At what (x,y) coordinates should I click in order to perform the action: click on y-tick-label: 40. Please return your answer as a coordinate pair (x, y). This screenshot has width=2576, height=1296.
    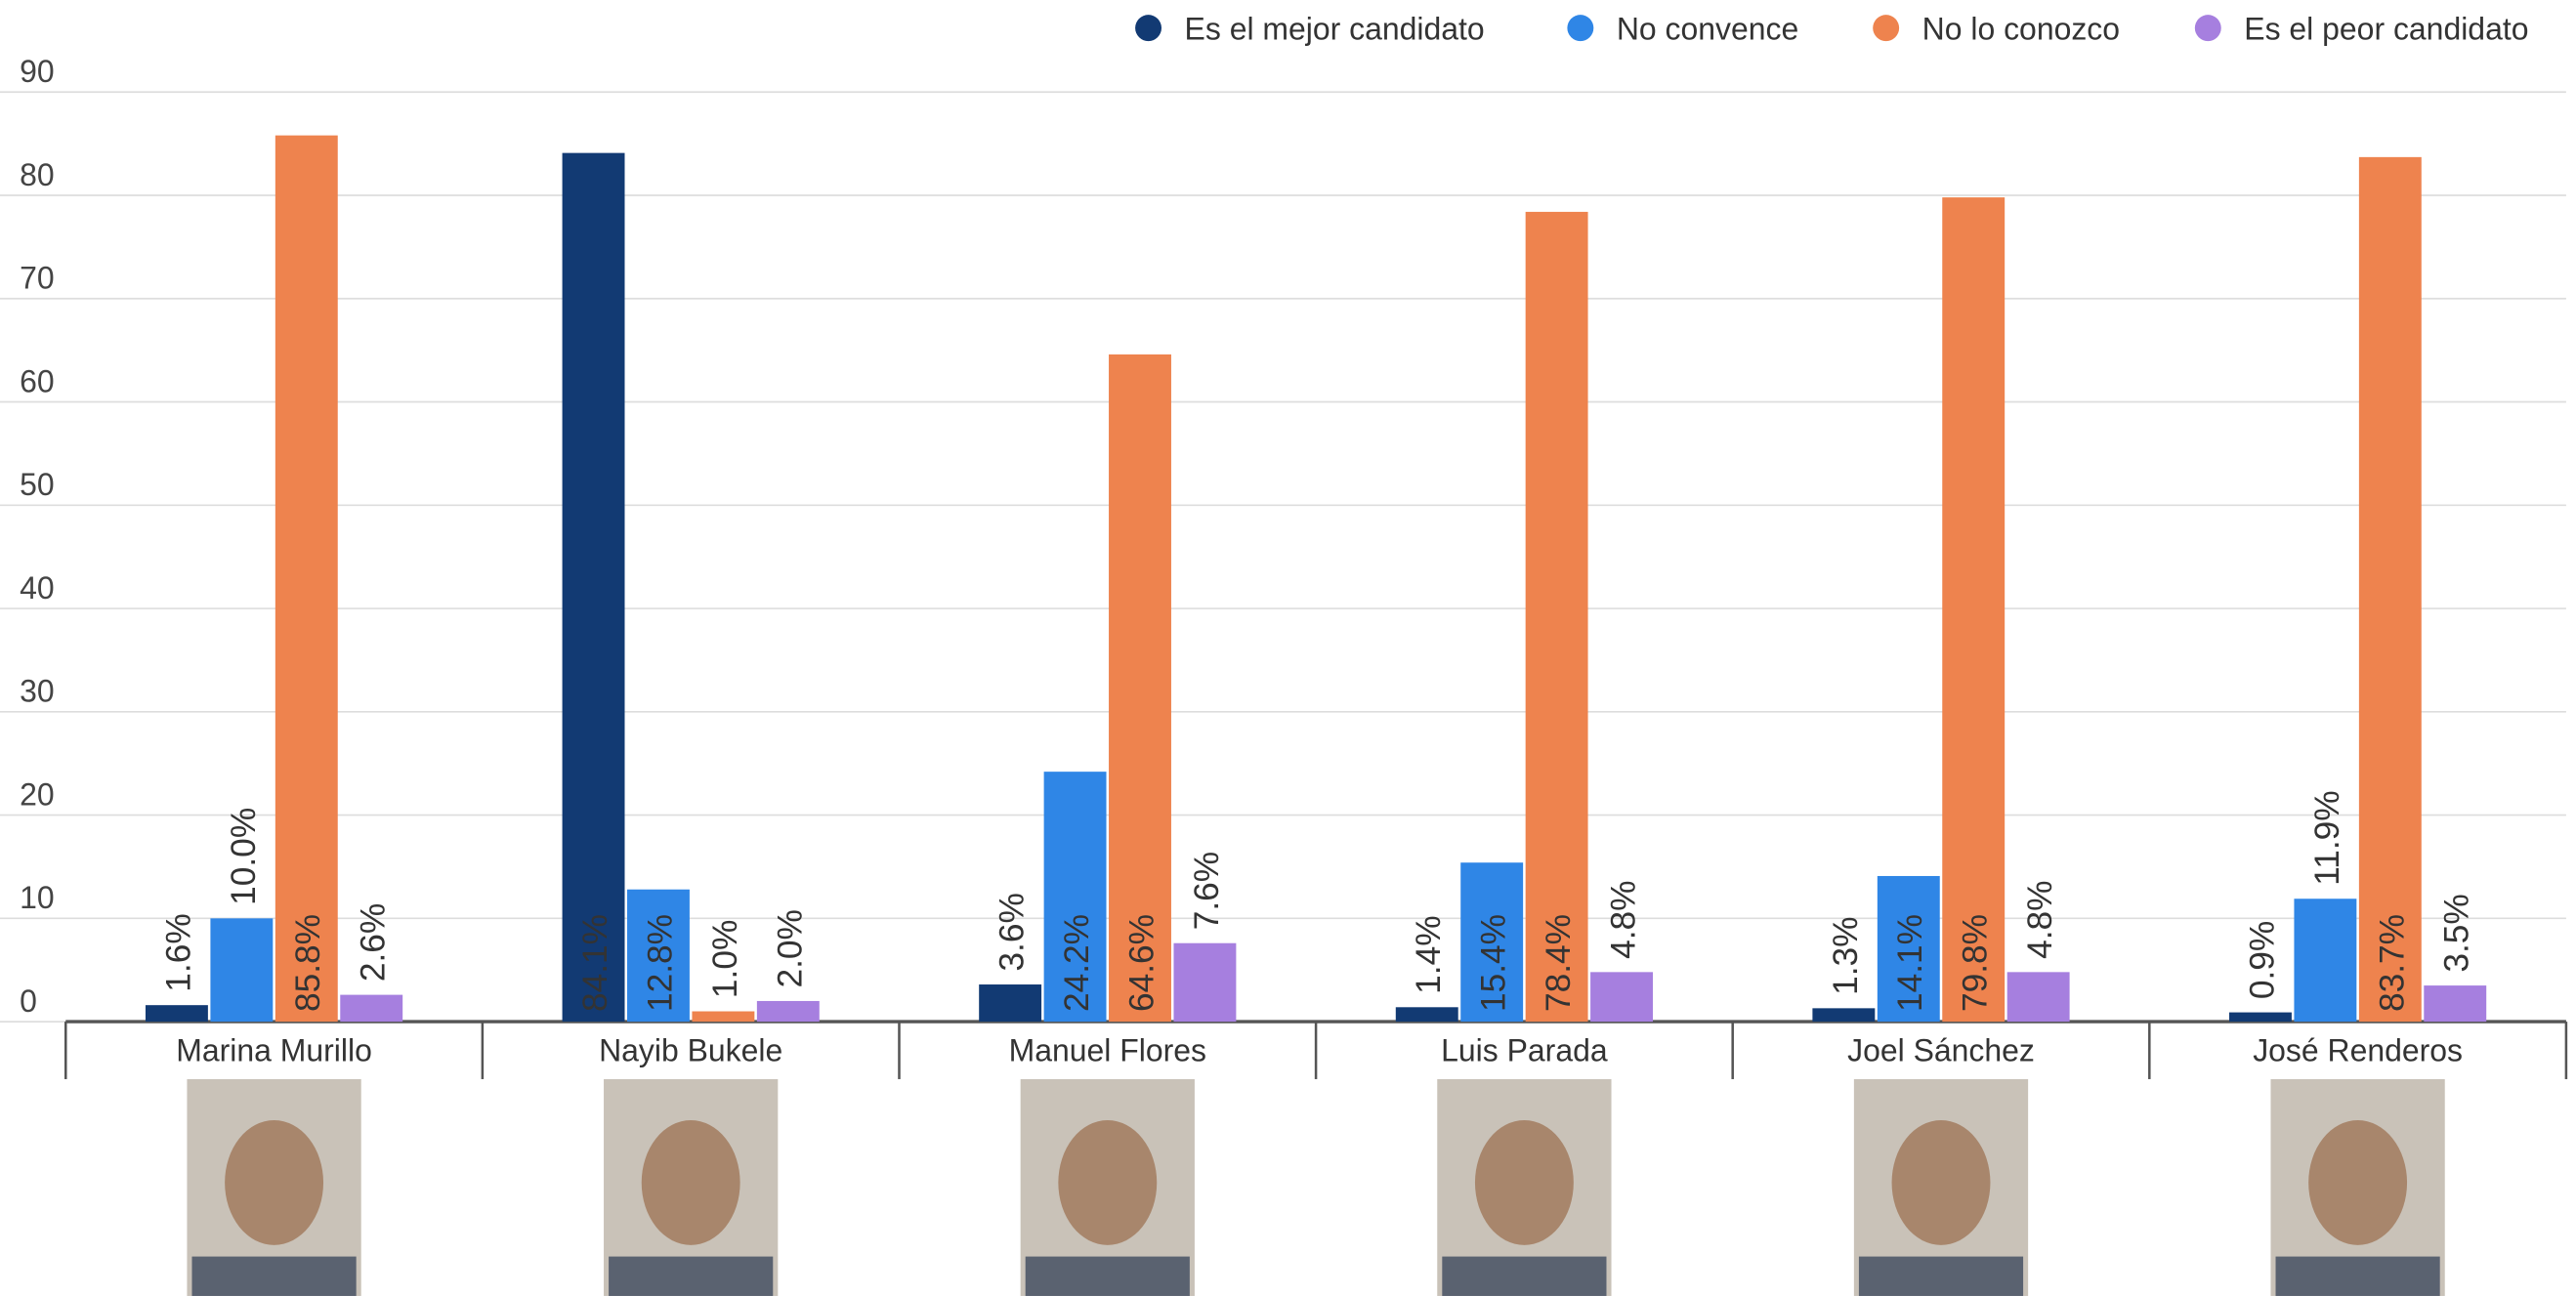
    Looking at the image, I should click on (37, 588).